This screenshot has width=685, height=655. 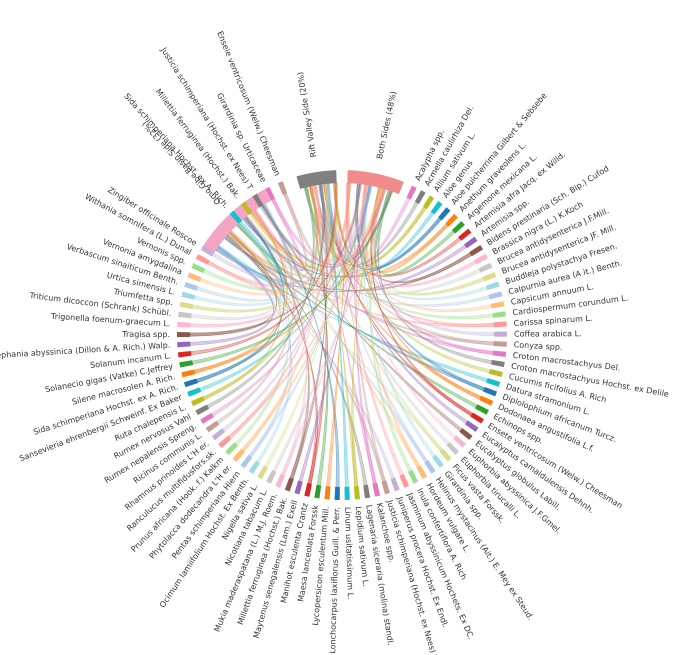 I want to click on group-label: Both Sides (48%), so click(x=386, y=125).